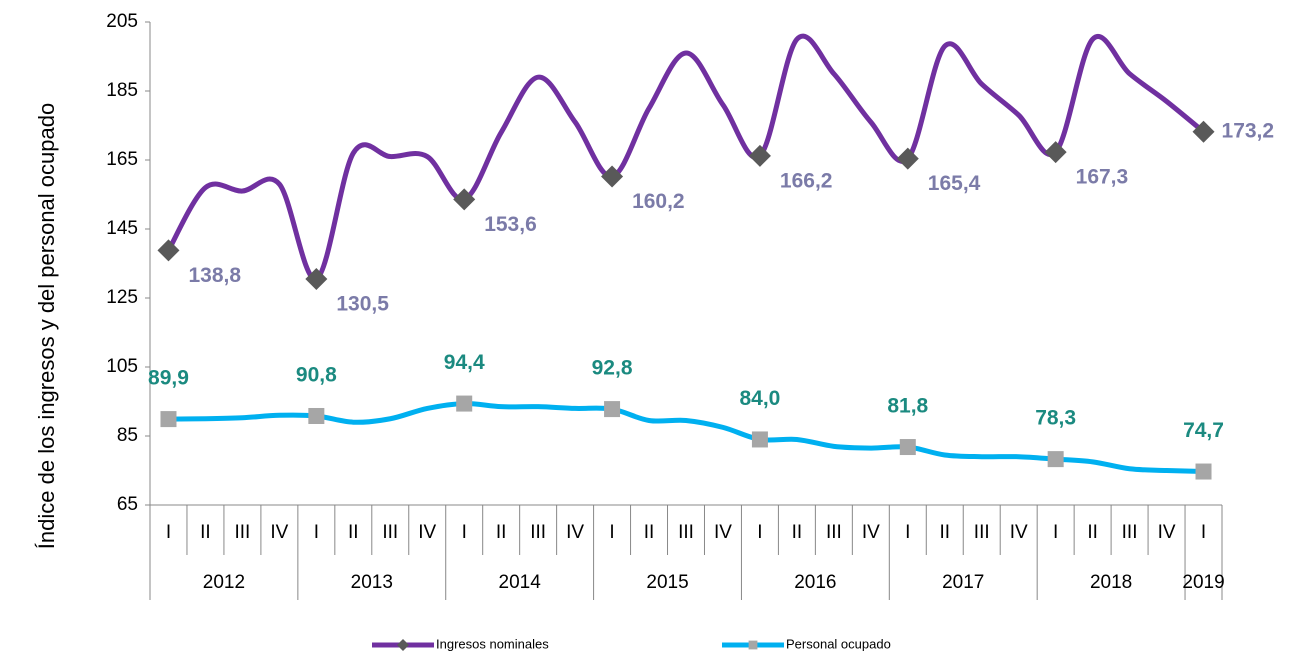  I want to click on year-label: 2018, so click(1111, 582).